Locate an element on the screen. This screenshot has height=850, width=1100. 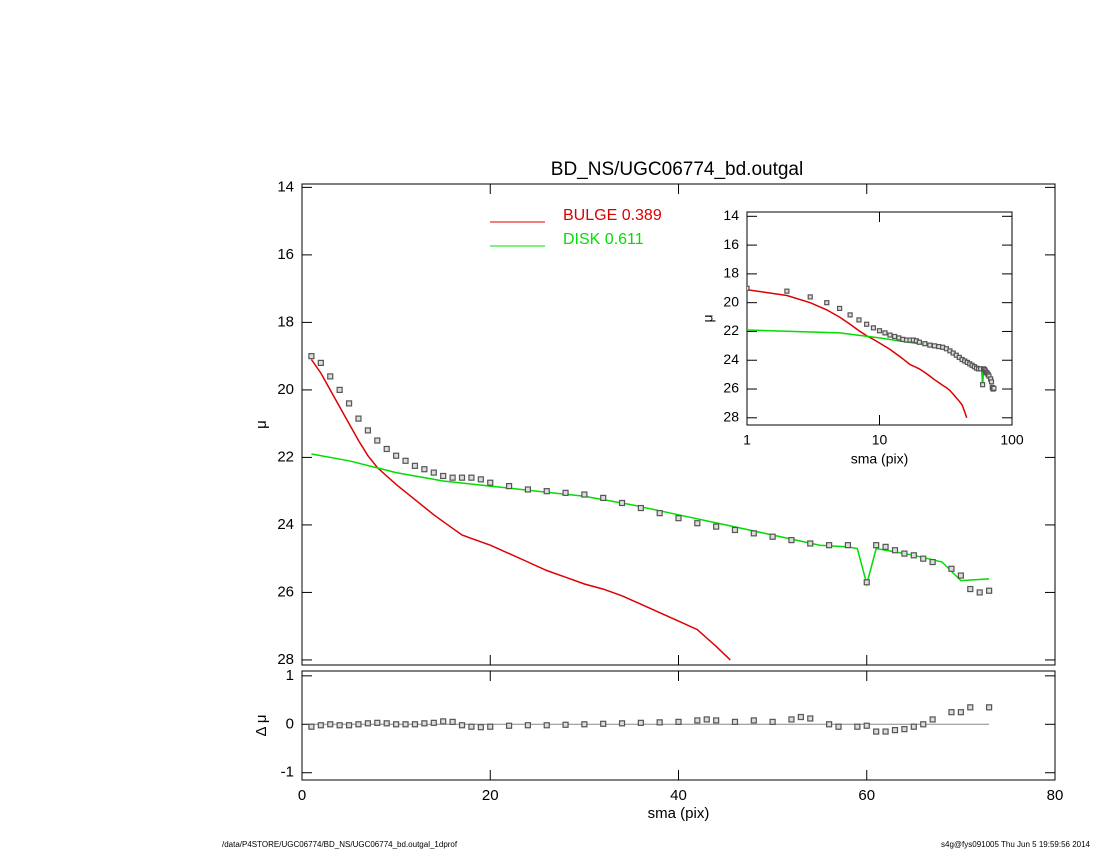
y-tick-label: 26 is located at coordinates (285, 591).